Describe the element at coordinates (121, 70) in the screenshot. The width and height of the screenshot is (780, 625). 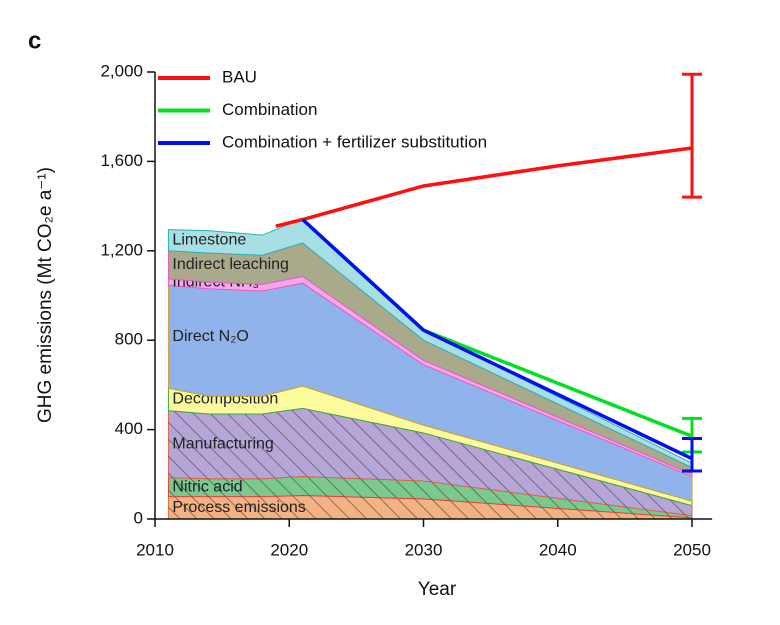
I see `y-tick-label: 2,000` at that location.